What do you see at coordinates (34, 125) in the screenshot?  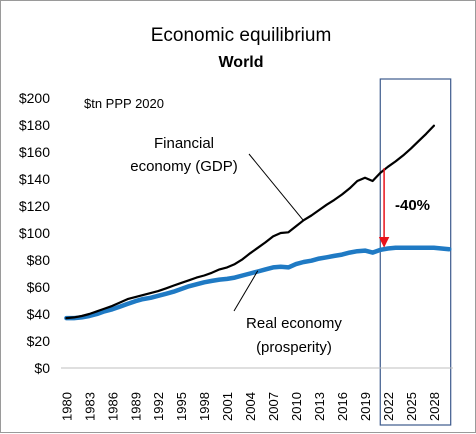 I see `y-tick-label: $180` at bounding box center [34, 125].